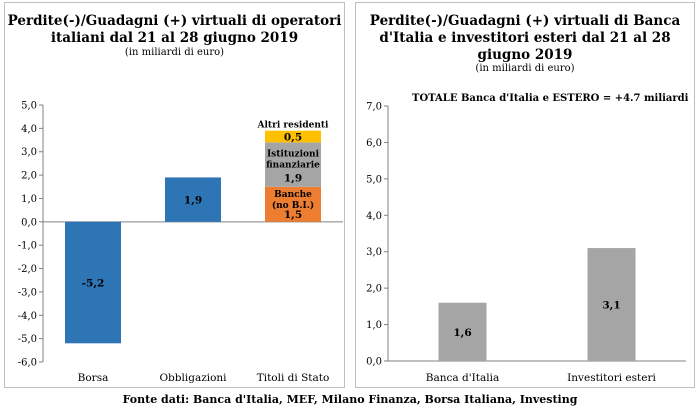  What do you see at coordinates (525, 68) in the screenshot?
I see `right-chart-subtitle: (in miliardi di euro)` at bounding box center [525, 68].